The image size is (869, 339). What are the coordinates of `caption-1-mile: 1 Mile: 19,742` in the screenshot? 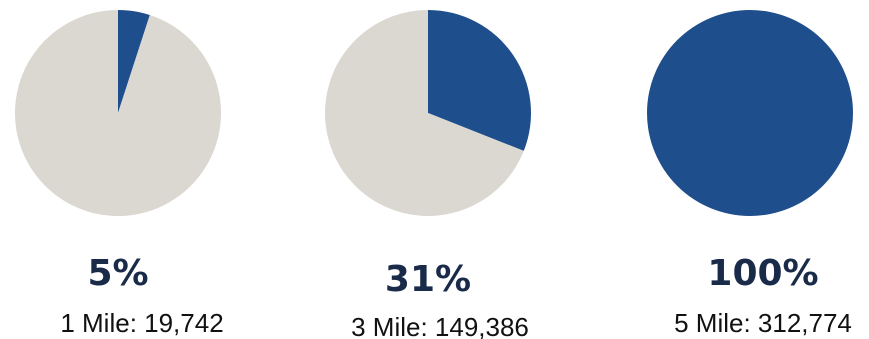 It's located at (142, 323).